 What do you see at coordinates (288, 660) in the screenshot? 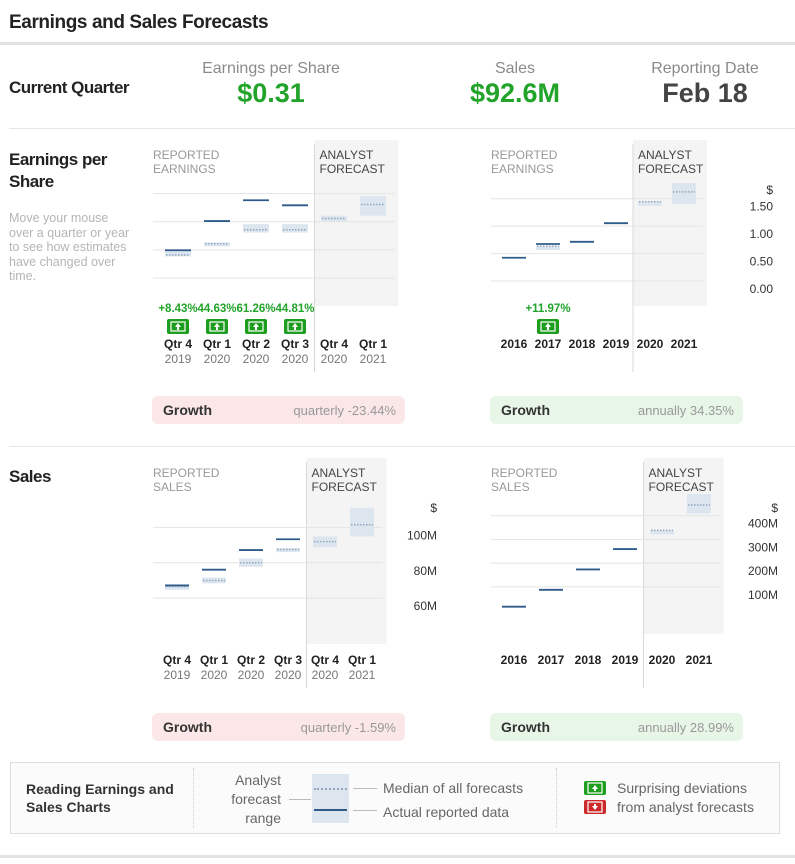
I see `x-tick-label: Qtr 3` at bounding box center [288, 660].